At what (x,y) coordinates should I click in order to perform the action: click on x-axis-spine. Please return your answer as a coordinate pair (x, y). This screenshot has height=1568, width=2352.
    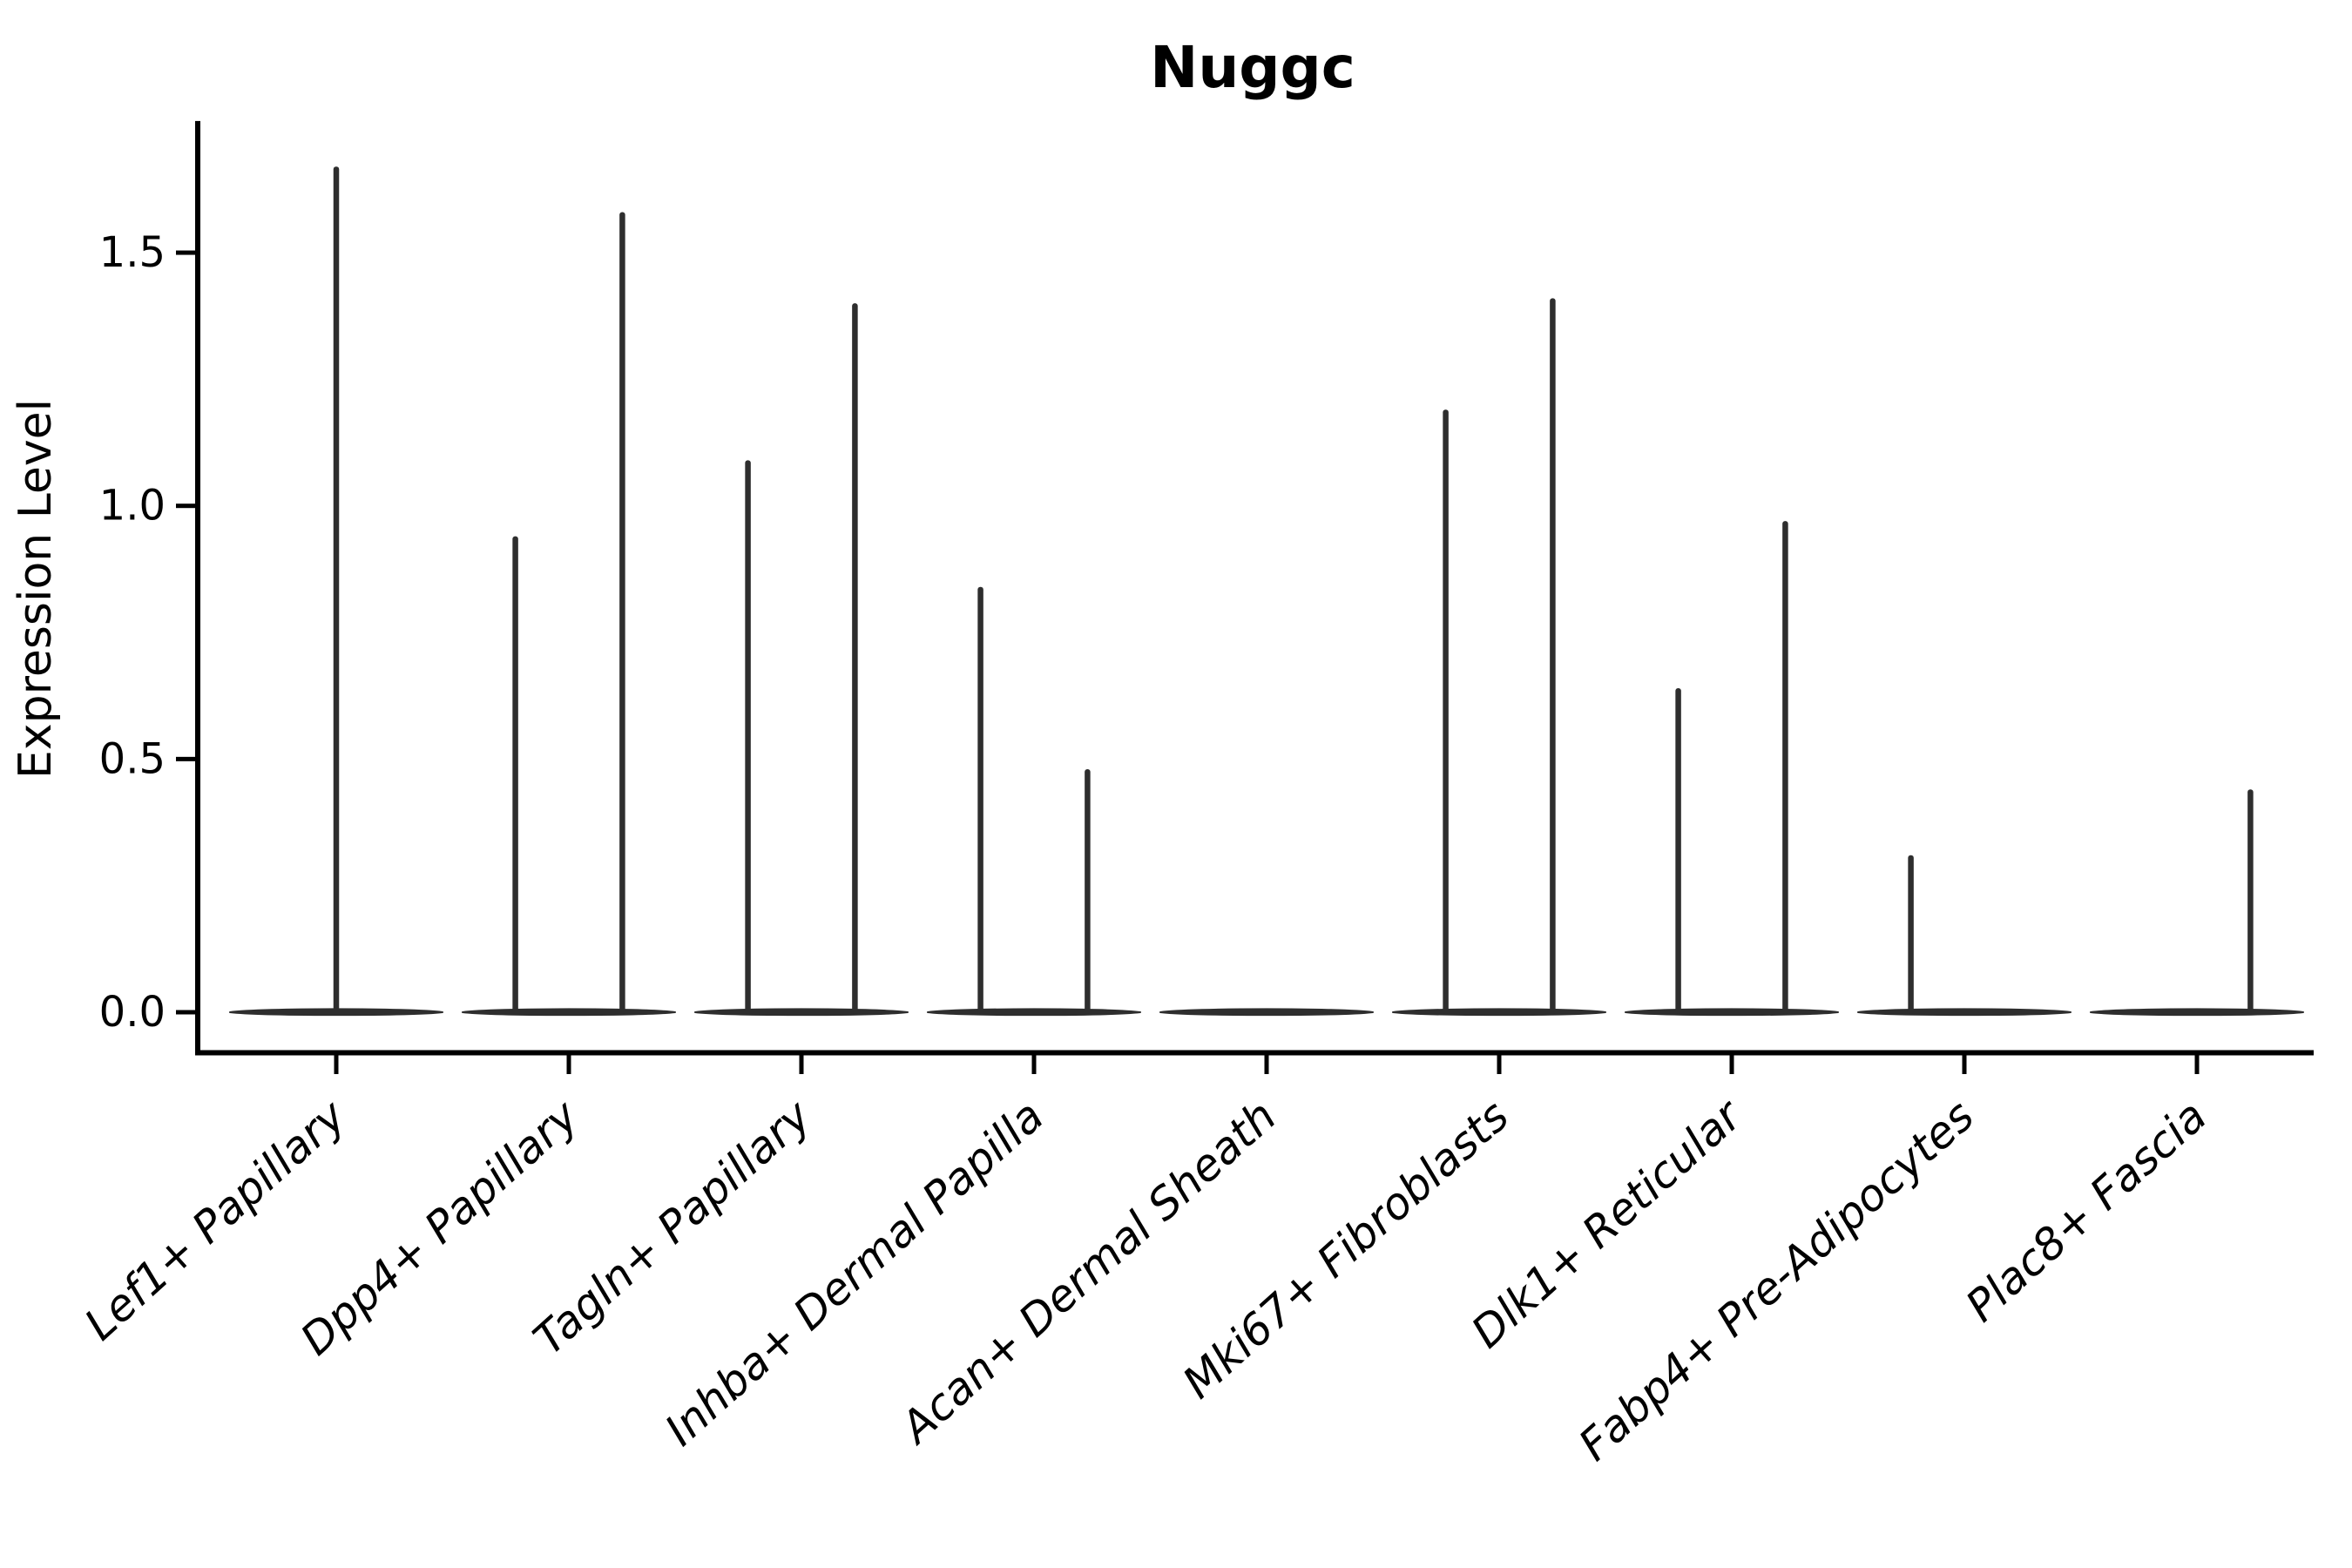
    Looking at the image, I should click on (1254, 1053).